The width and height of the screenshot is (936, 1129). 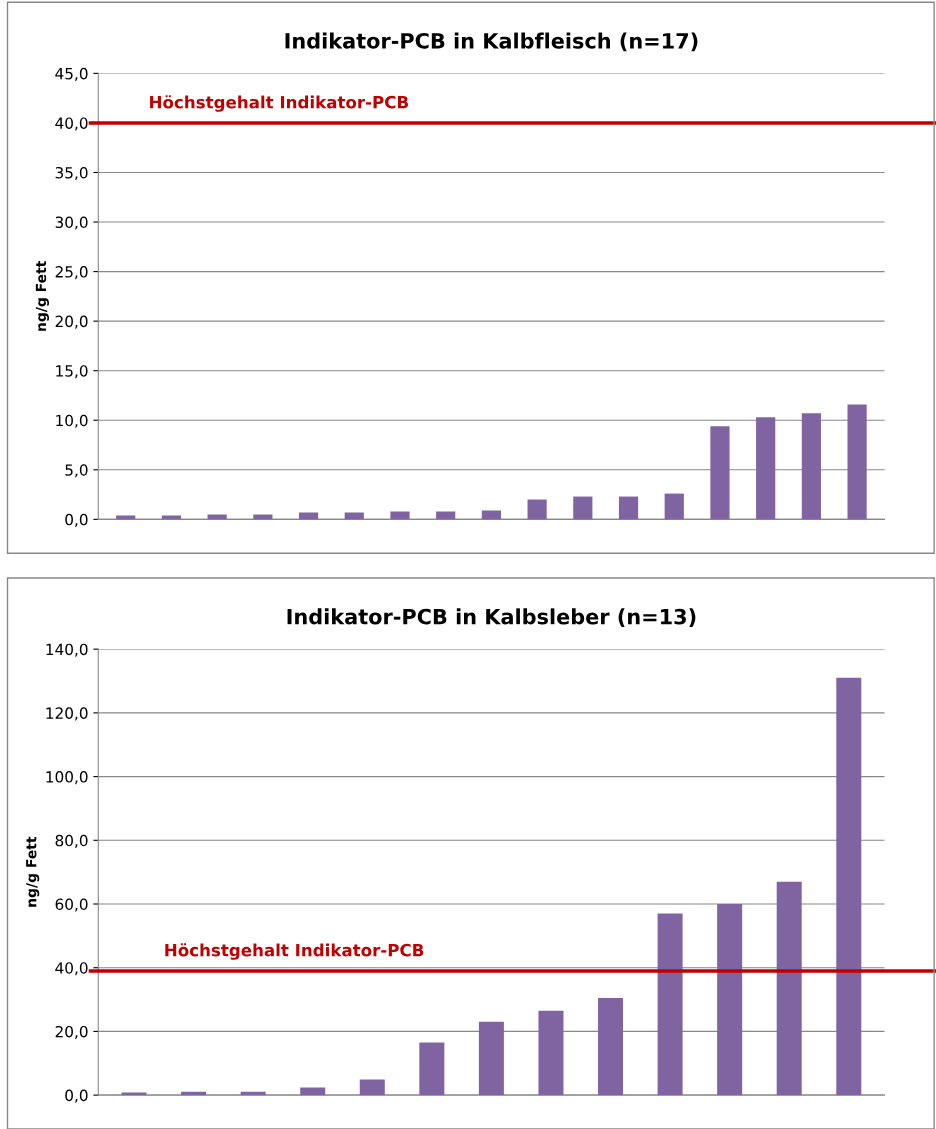 I want to click on y-tick-label: 100,0, so click(x=67, y=778).